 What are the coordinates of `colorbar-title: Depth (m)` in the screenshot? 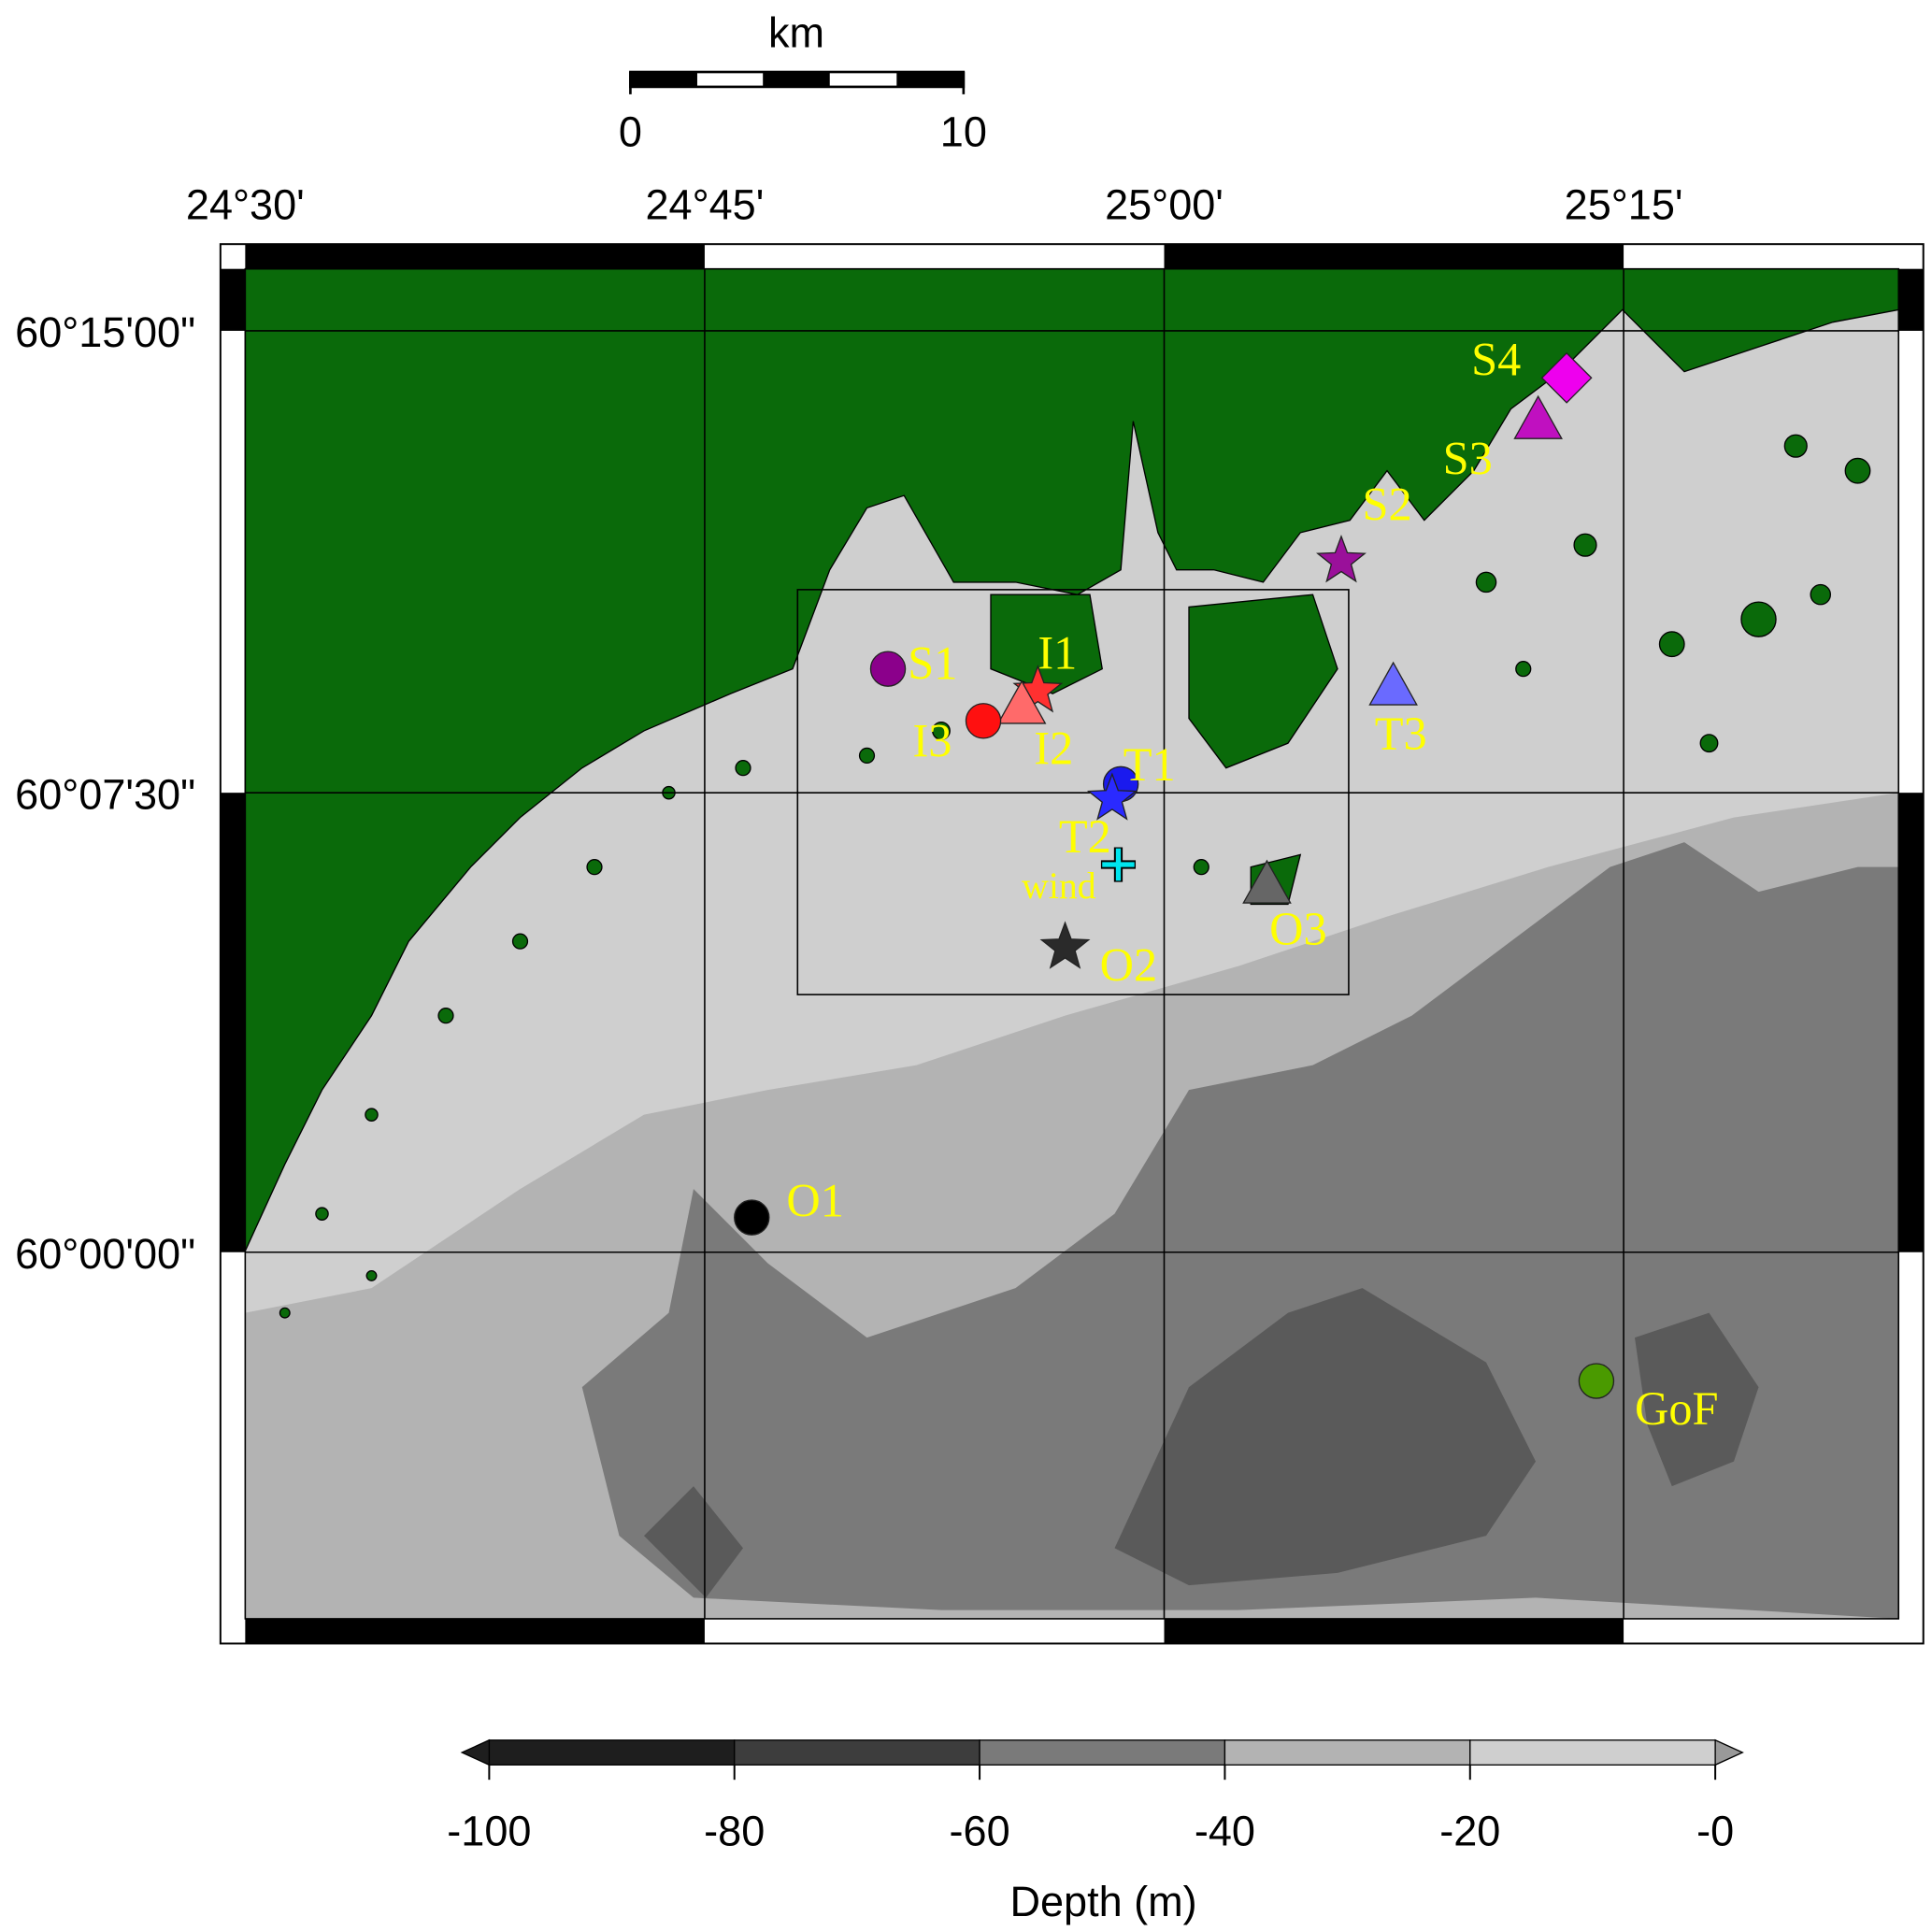 It's located at (1102, 1902).